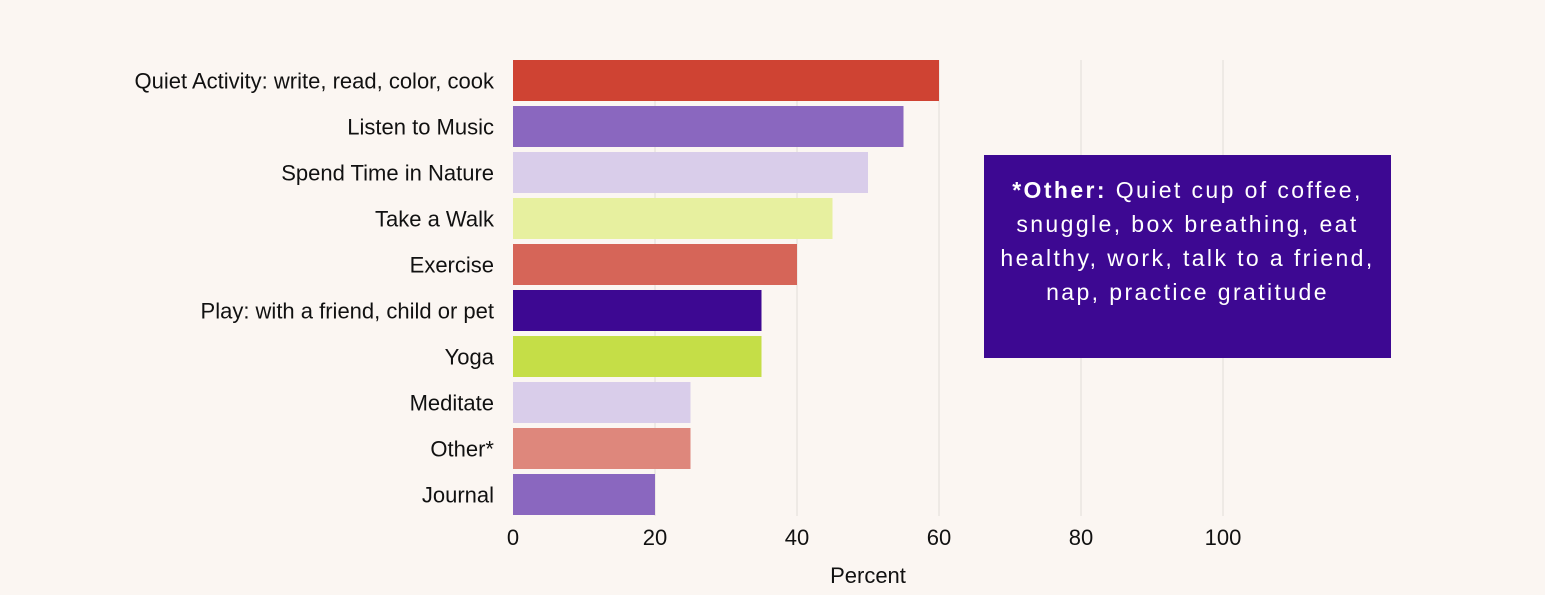 This screenshot has height=595, width=1545. What do you see at coordinates (435, 219) in the screenshot?
I see `category-label-4: Take a Walk` at bounding box center [435, 219].